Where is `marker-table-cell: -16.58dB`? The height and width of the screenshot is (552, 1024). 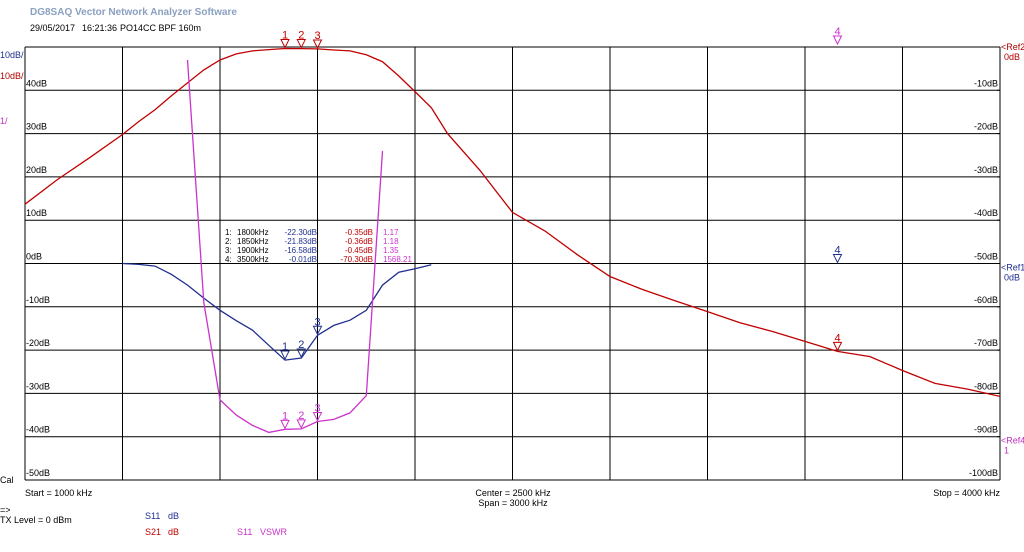
marker-table-cell: -16.58dB is located at coordinates (301, 250).